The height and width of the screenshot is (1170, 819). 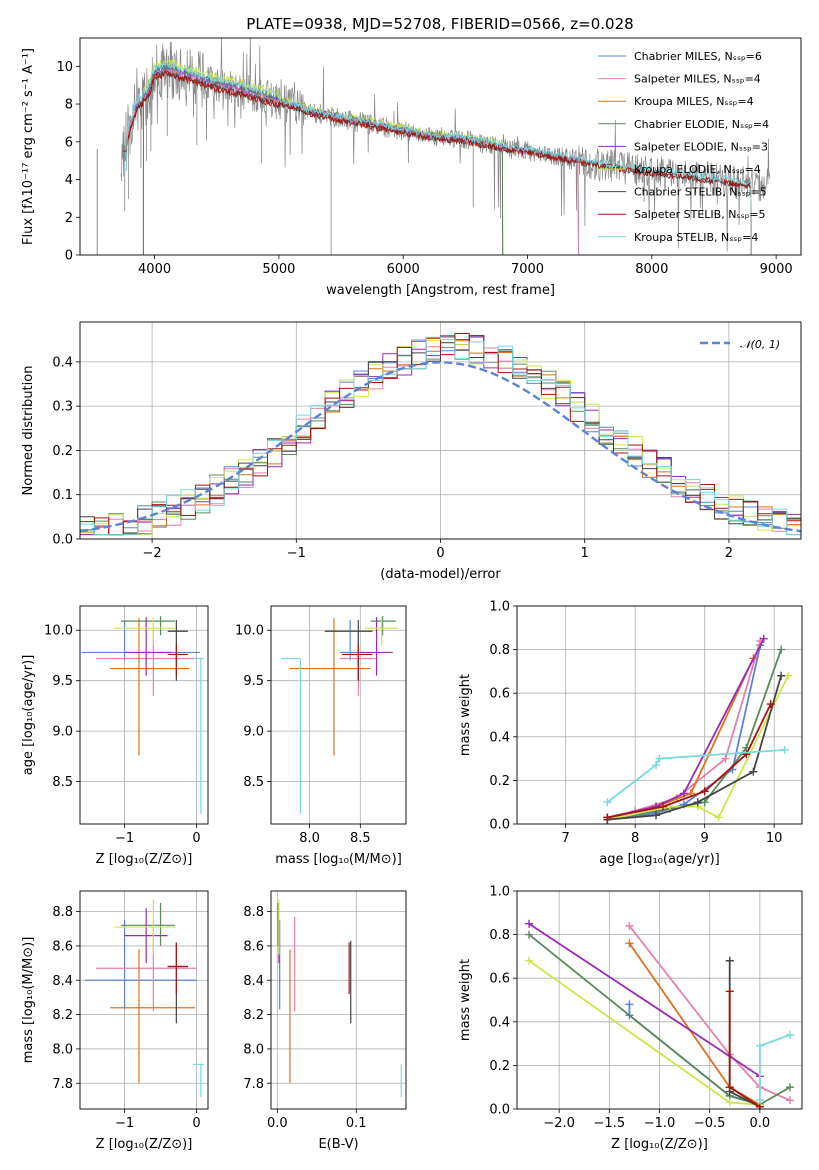 What do you see at coordinates (499, 1066) in the screenshot?
I see `mass-weight-vs-Z-ytick-label: 0.2` at bounding box center [499, 1066].